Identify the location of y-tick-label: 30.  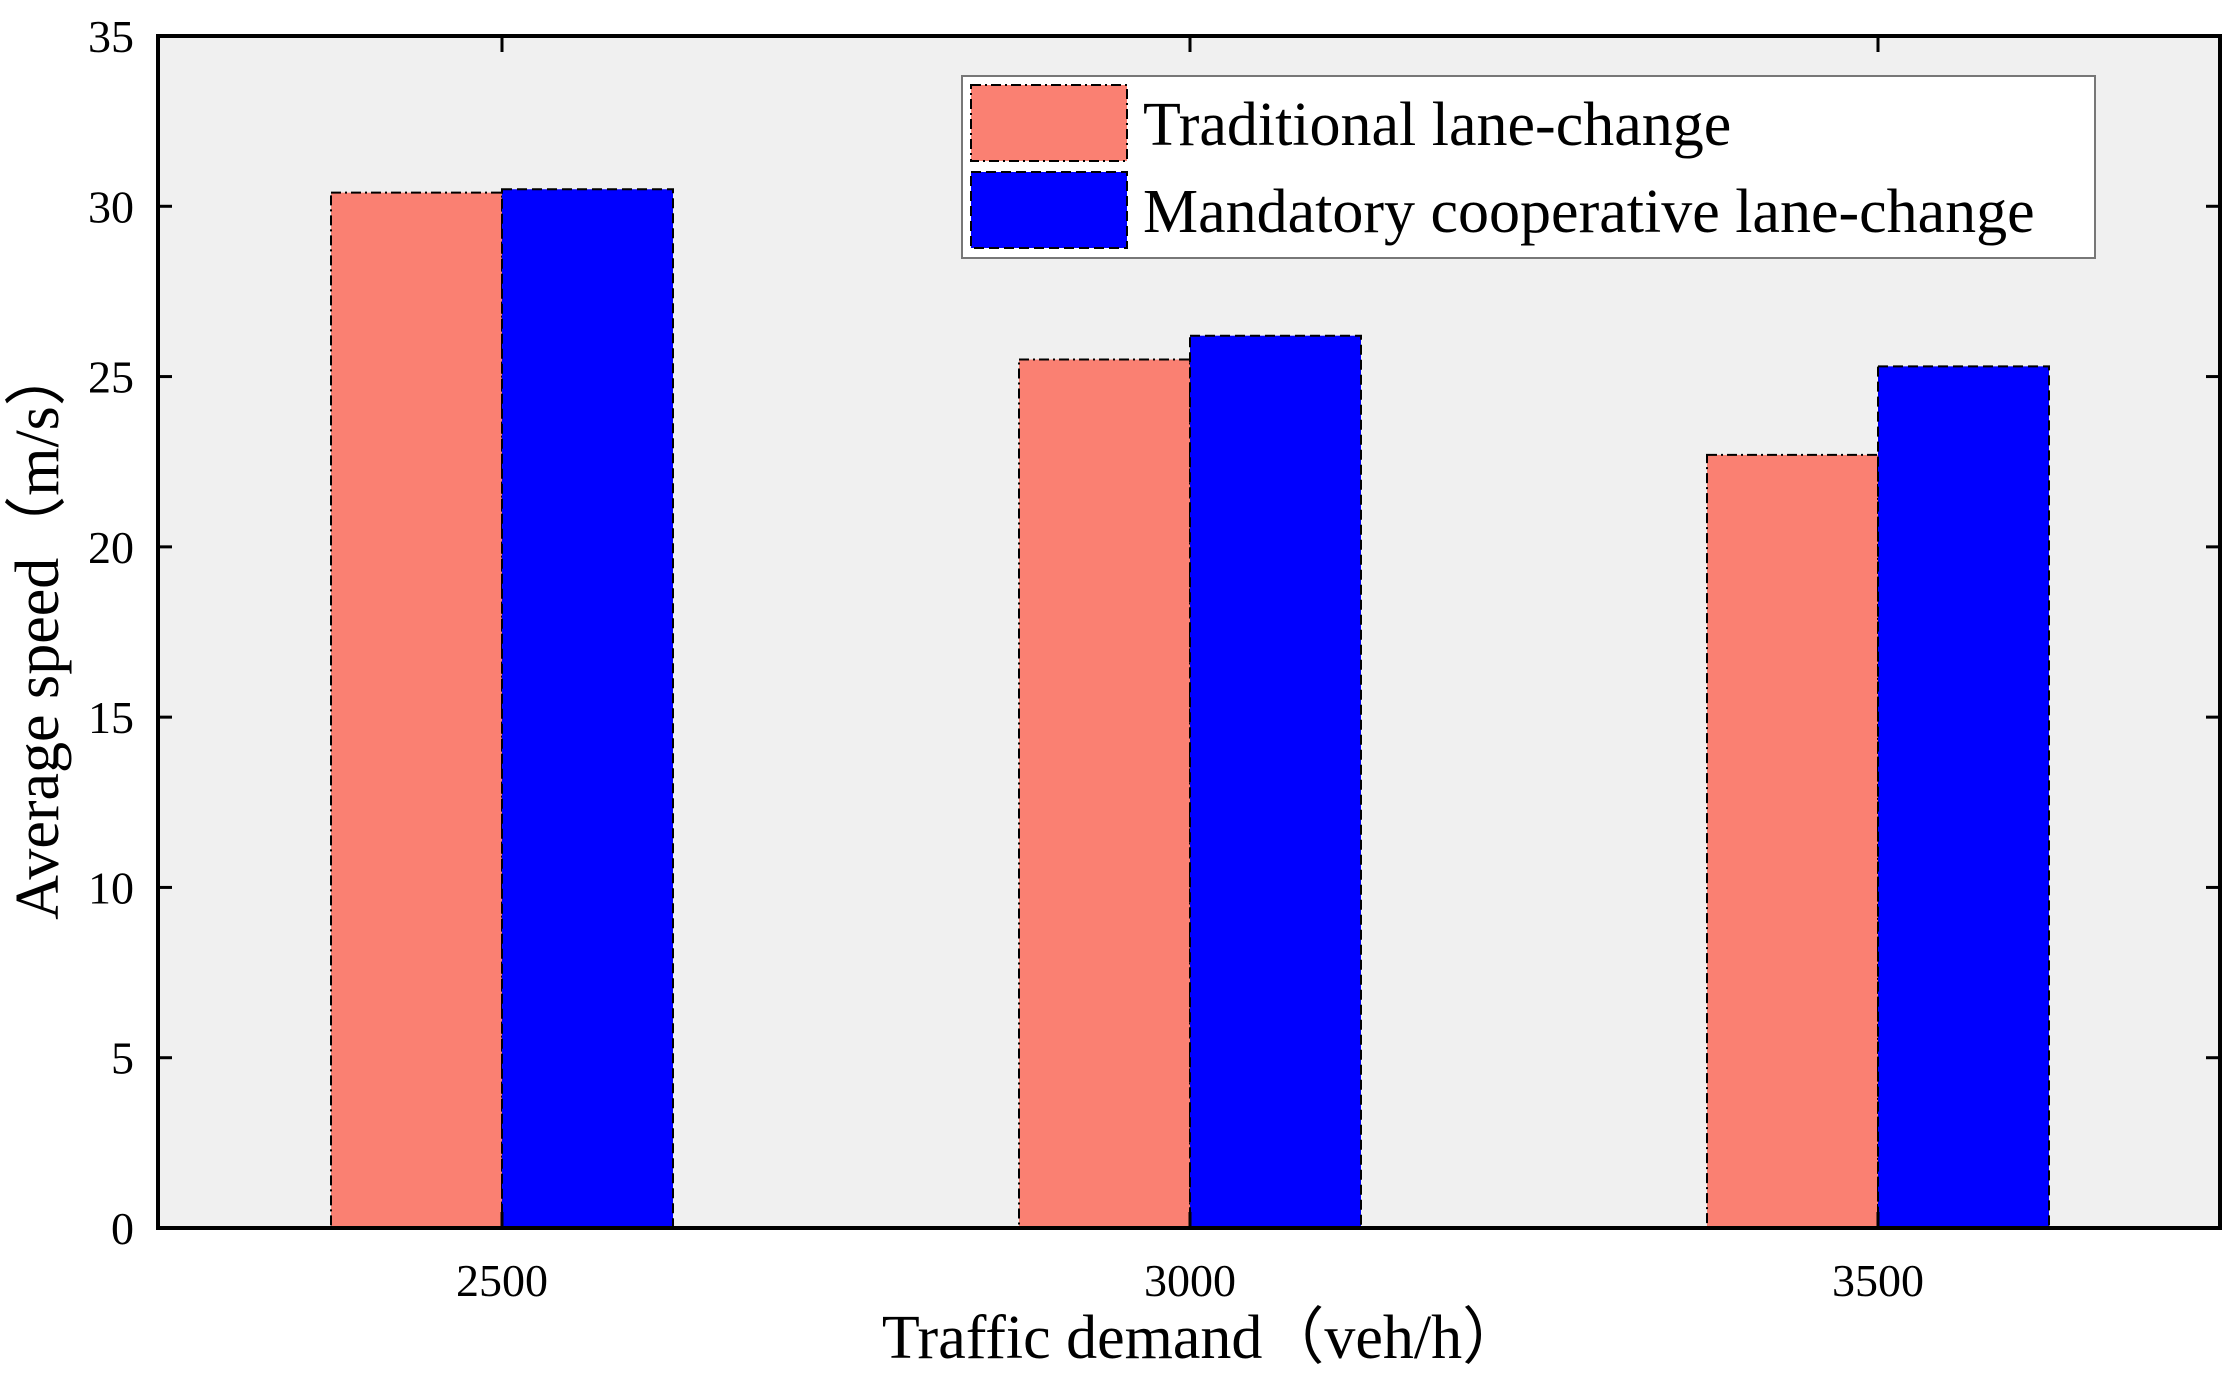
(111, 206).